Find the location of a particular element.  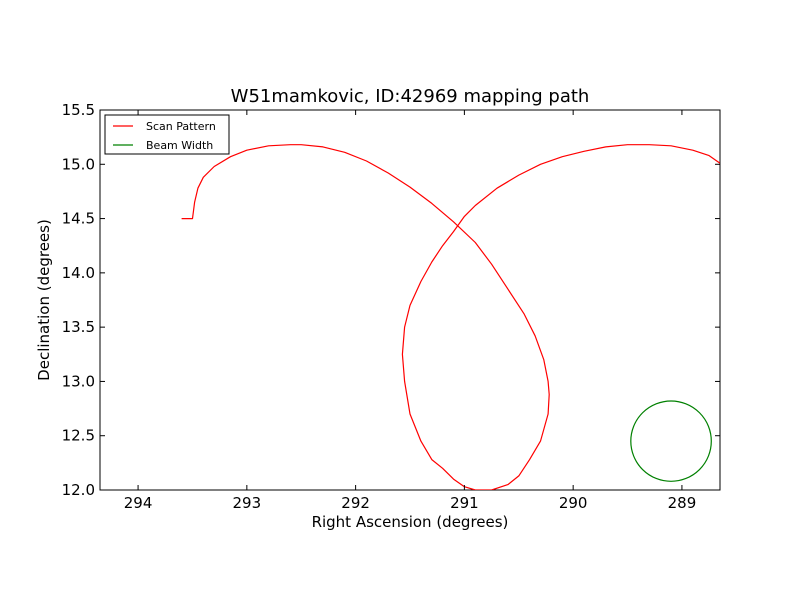

x-tick-label: 292 is located at coordinates (355, 503).